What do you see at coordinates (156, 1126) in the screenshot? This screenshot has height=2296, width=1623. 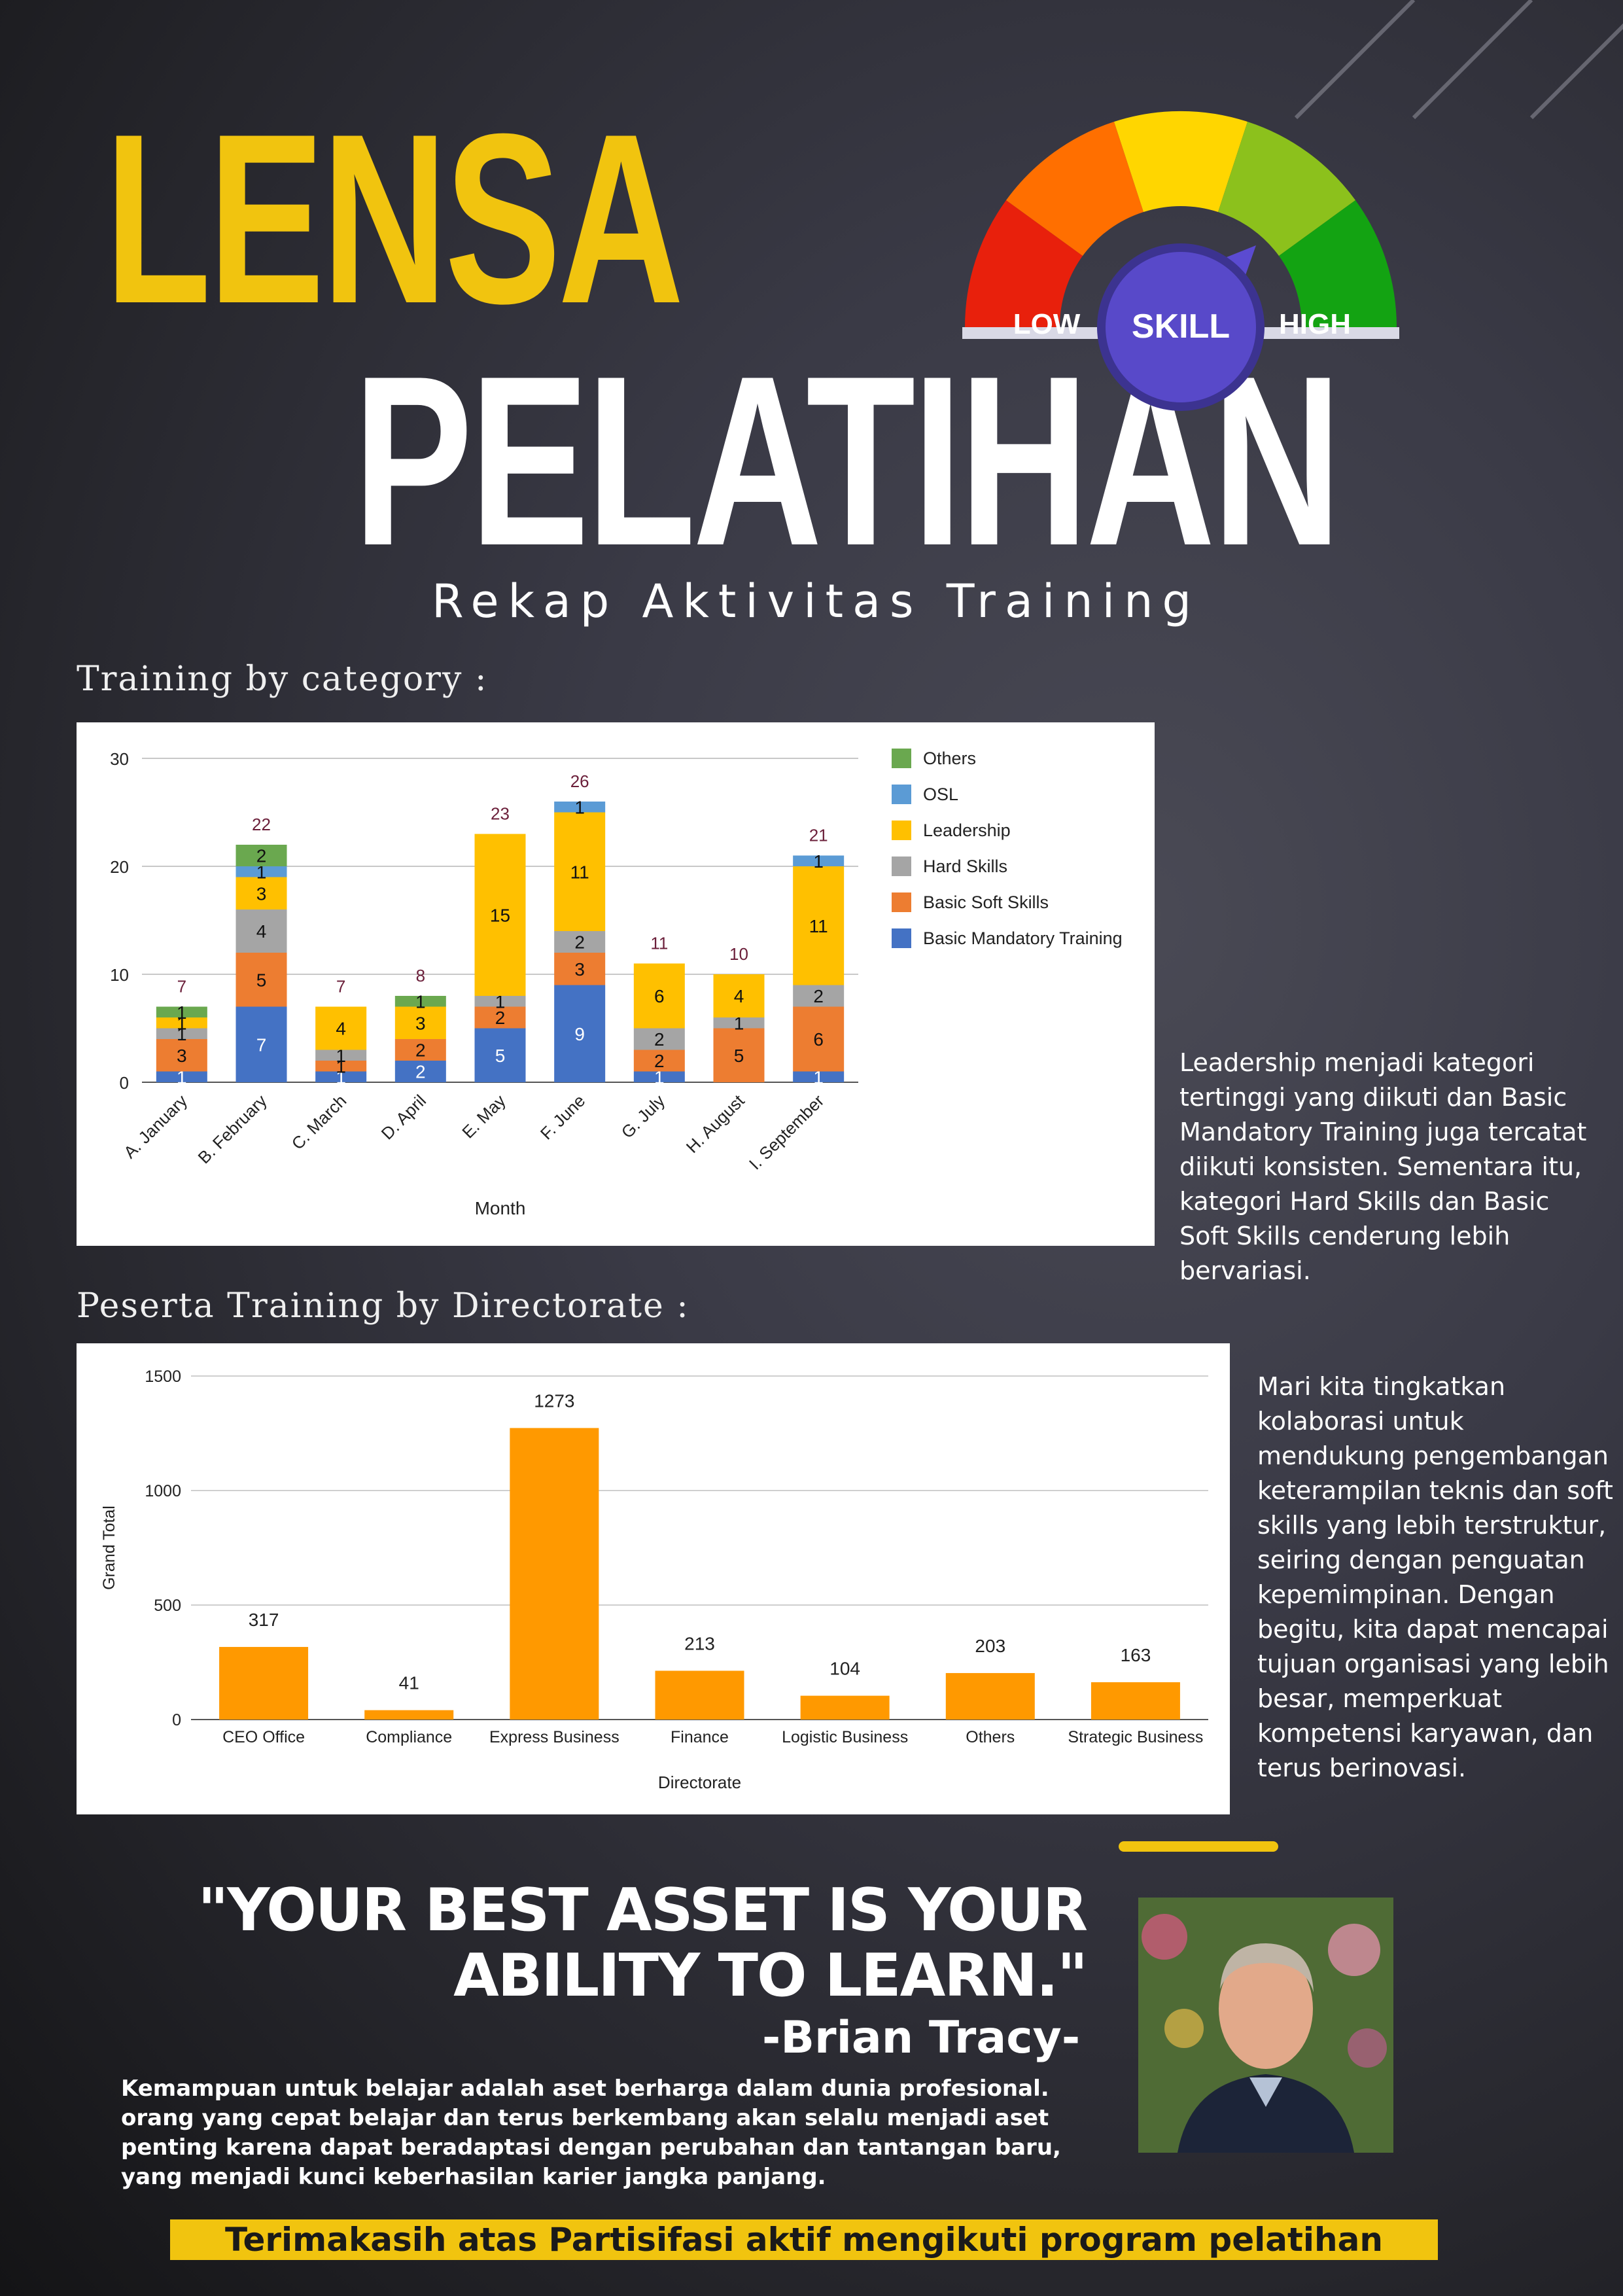 I see `x-tick-label: A. January` at bounding box center [156, 1126].